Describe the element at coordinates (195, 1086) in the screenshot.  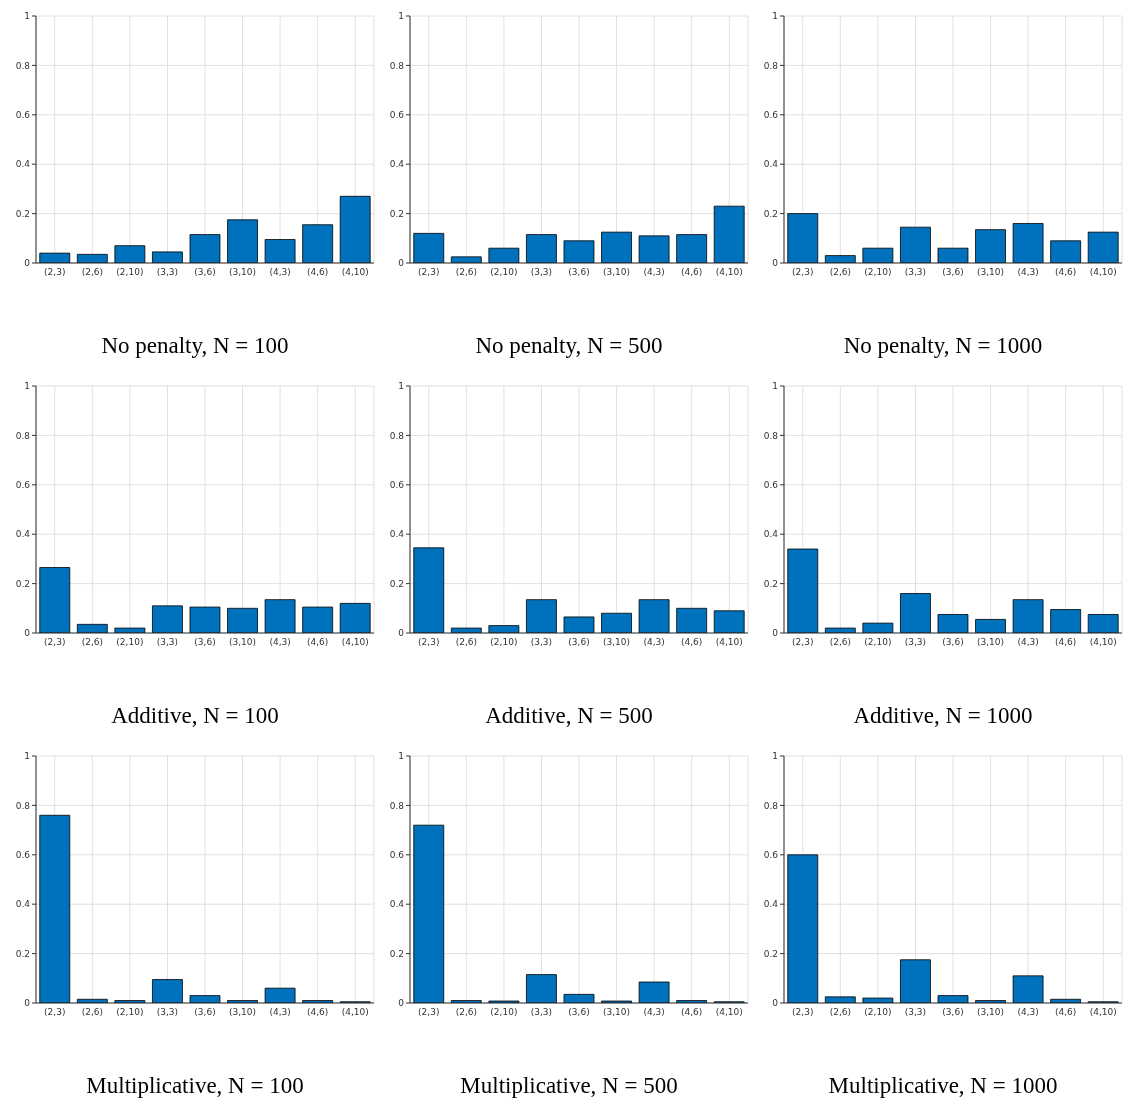
I see `text: Multiplicative, N = 100` at that location.